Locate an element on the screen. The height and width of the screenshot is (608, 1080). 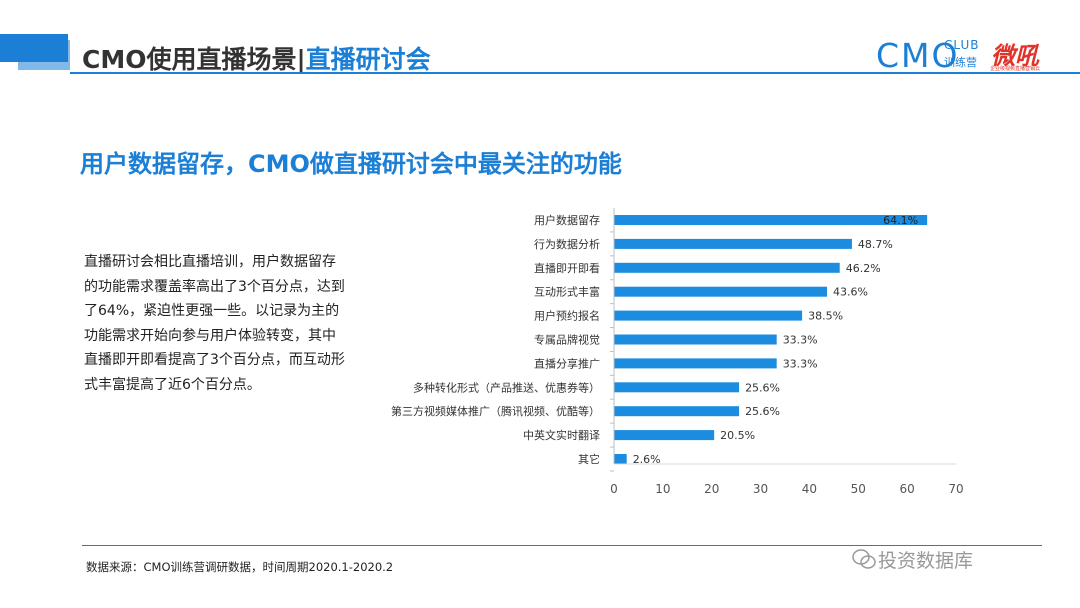
x-tick-label: 30 is located at coordinates (760, 489).